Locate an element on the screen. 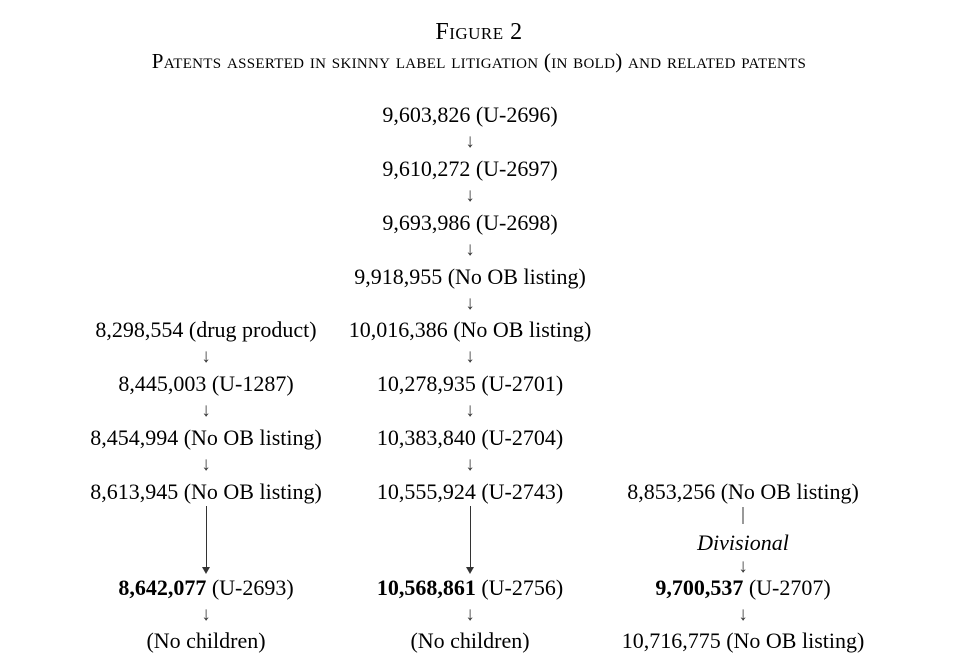 The image size is (958, 670). patent-node: 9,603,826 (U-2696) is located at coordinates (469, 115).